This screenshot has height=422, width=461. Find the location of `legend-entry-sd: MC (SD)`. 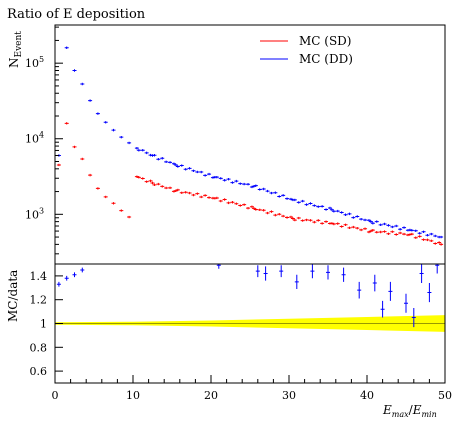

legend-entry-sd: MC (SD) is located at coordinates (306, 41).